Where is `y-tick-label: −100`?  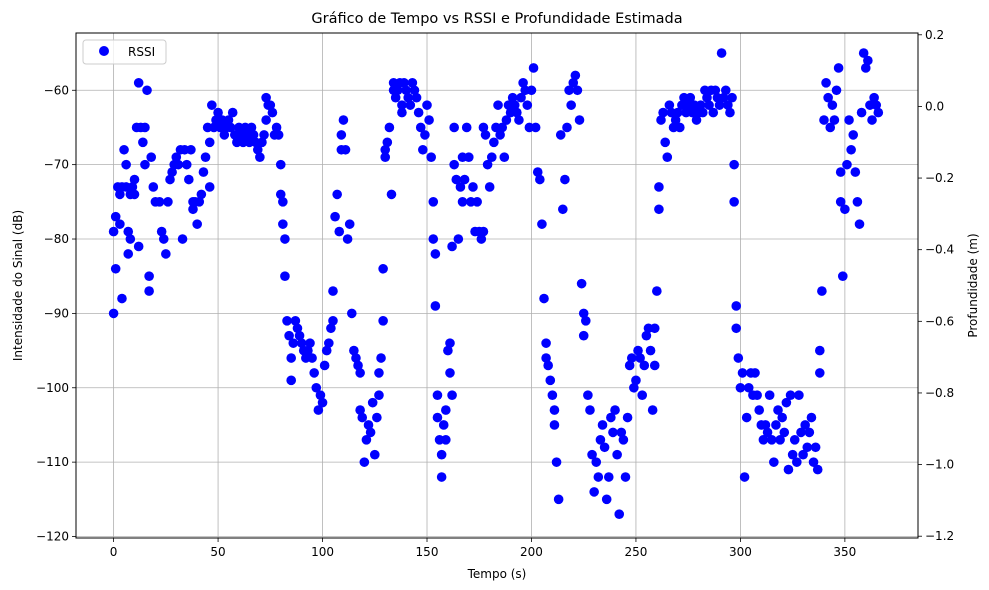 y-tick-label: −100 is located at coordinates (52, 388).